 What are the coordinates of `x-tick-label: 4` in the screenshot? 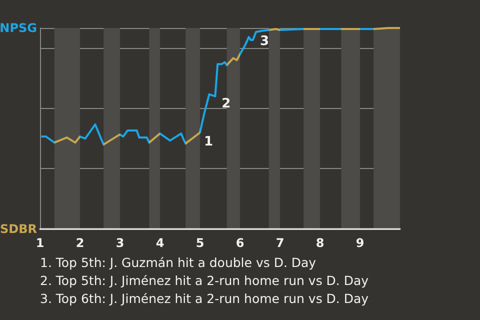 It's located at (160, 243).